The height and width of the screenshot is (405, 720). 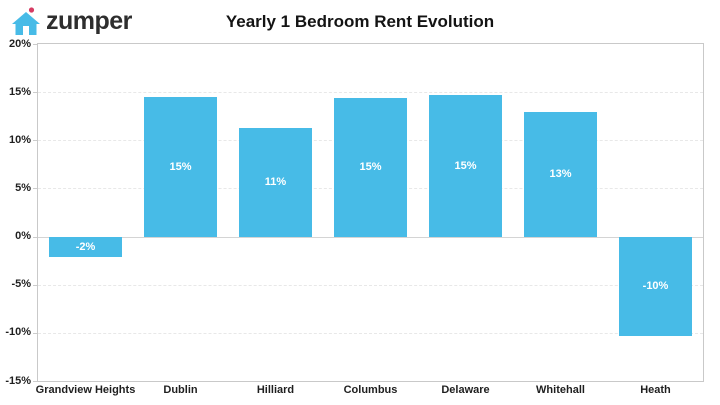 I want to click on zumper-logo: zumper, so click(x=71, y=21).